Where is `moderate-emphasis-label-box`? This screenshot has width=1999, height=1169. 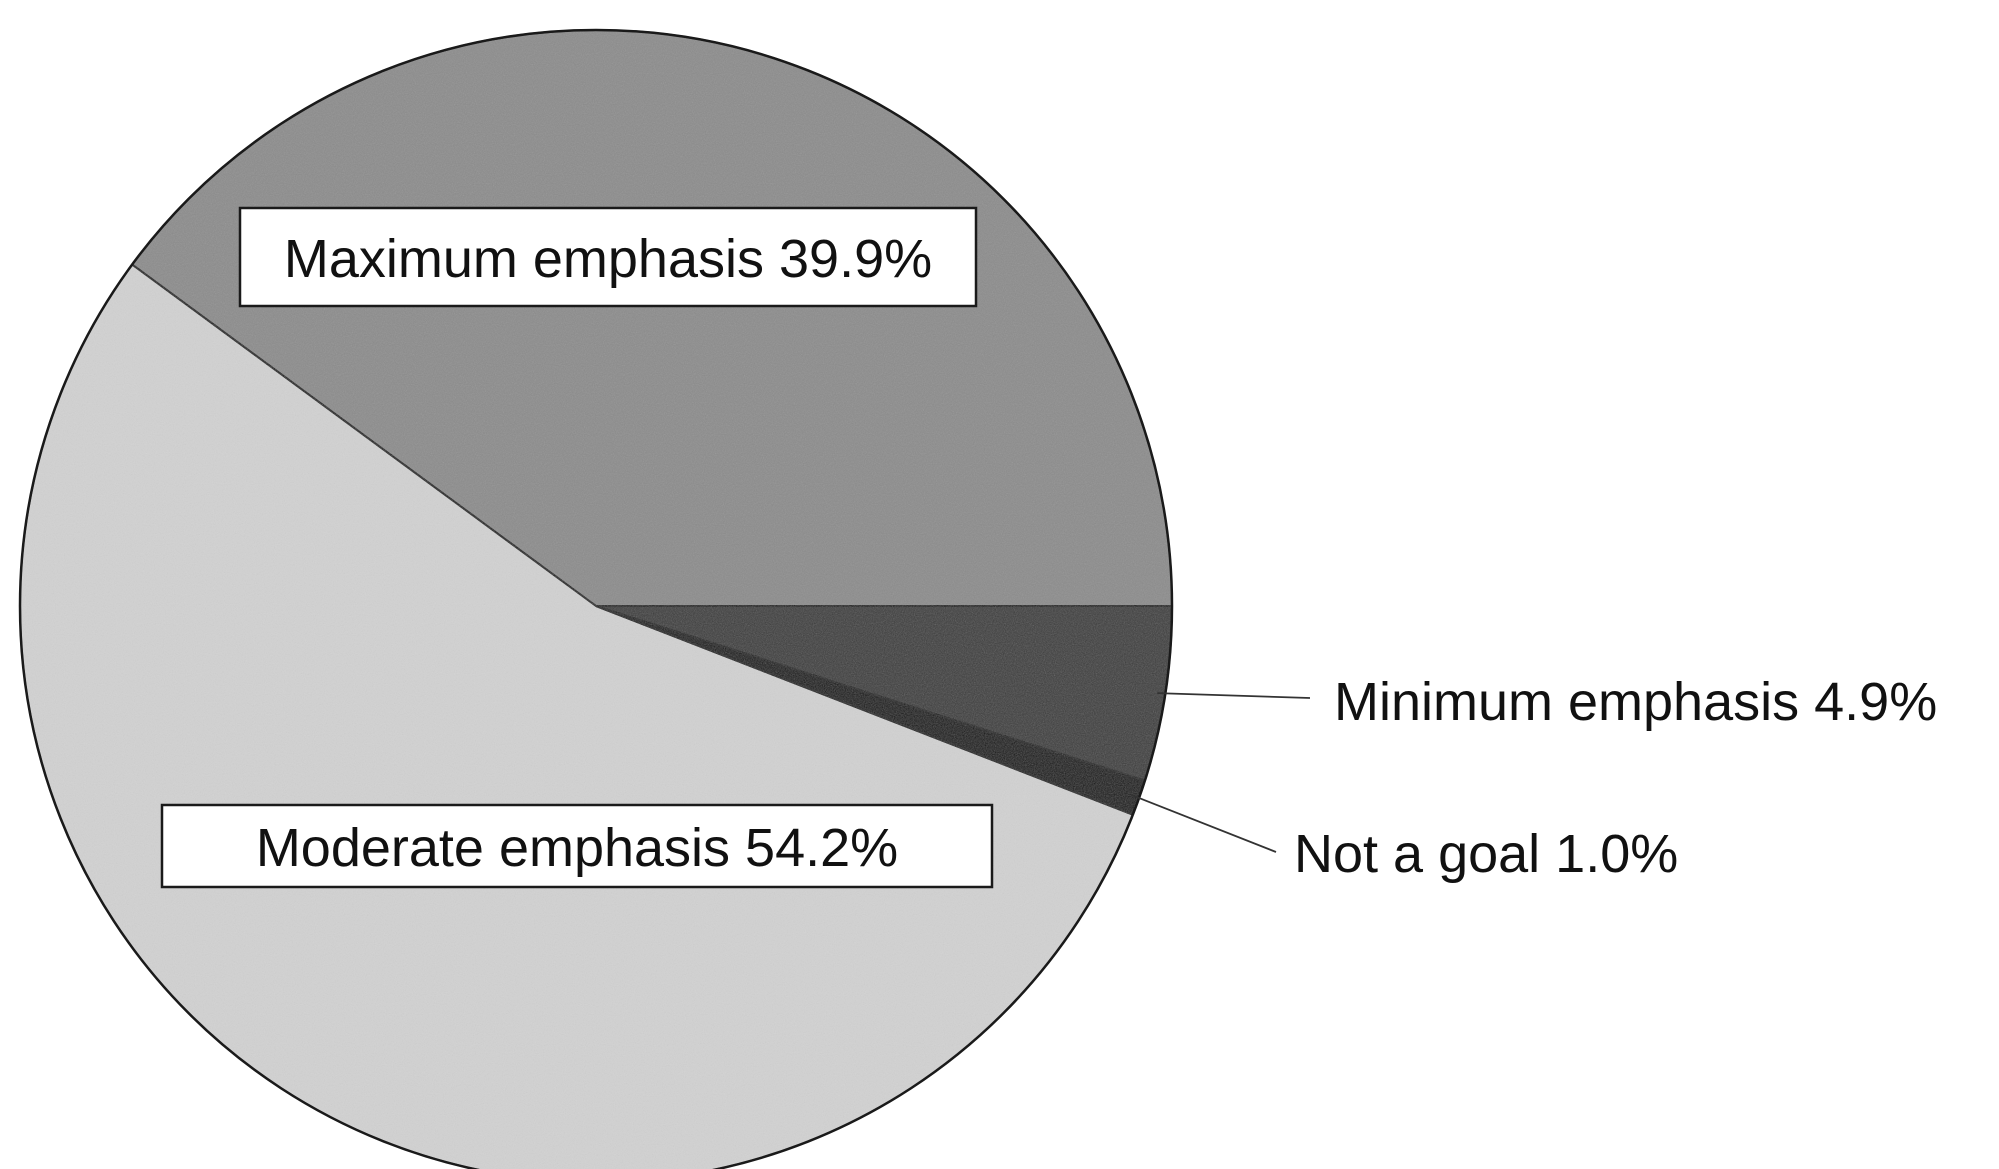
moderate-emphasis-label-box is located at coordinates (577, 846).